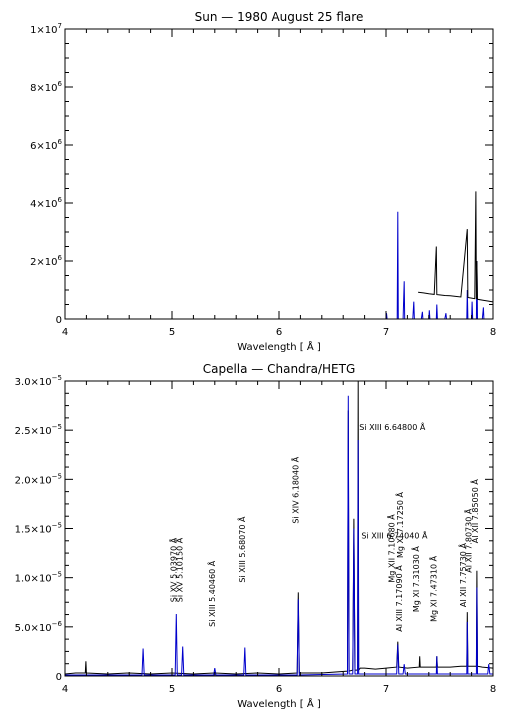 The width and height of the screenshot is (506, 715). What do you see at coordinates (462, 575) in the screenshot?
I see `line-annotation: Al XII 7.75730 Å` at bounding box center [462, 575].